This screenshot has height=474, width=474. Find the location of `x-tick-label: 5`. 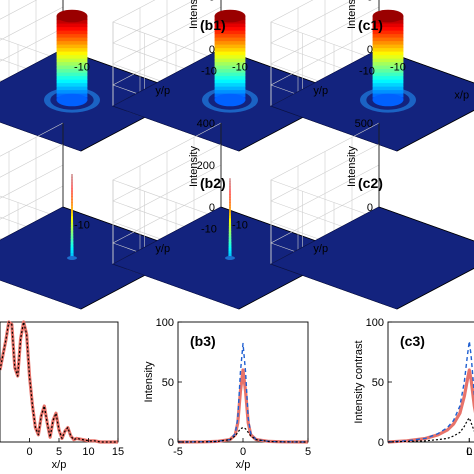

x-tick-label: 5 is located at coordinates (308, 452).